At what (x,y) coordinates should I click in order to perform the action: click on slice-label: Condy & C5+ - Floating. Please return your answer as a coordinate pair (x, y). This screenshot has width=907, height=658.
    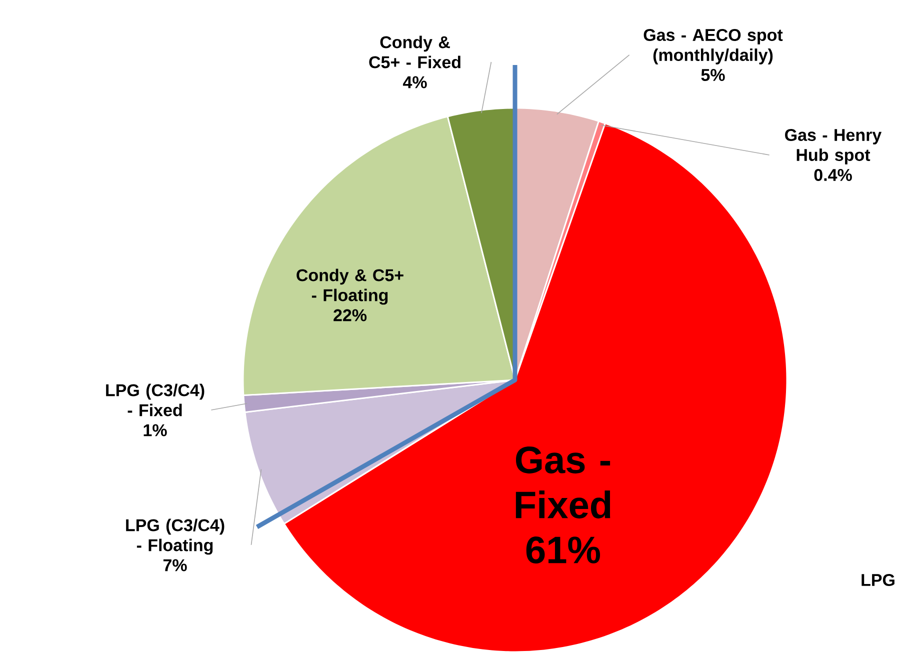
    Looking at the image, I should click on (350, 286).